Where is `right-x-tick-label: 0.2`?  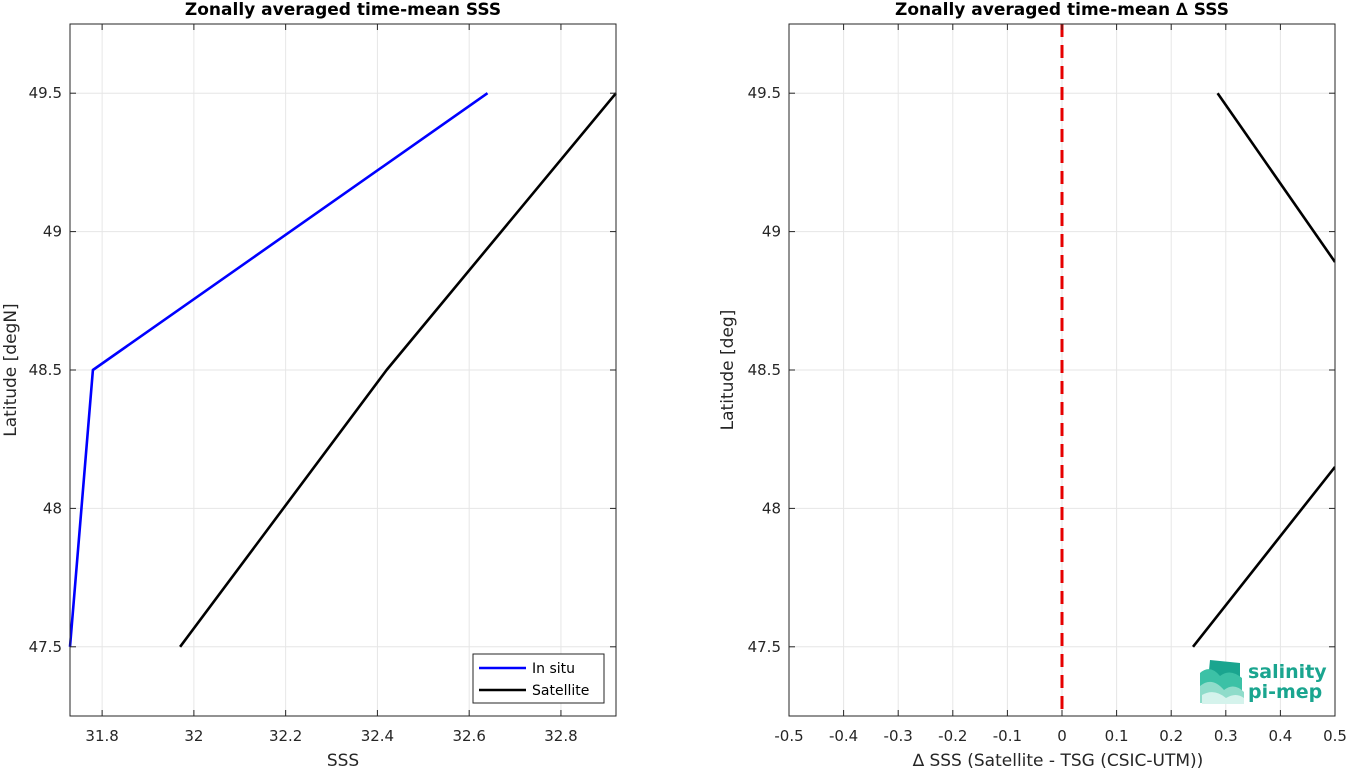
right-x-tick-label: 0.2 is located at coordinates (1171, 736).